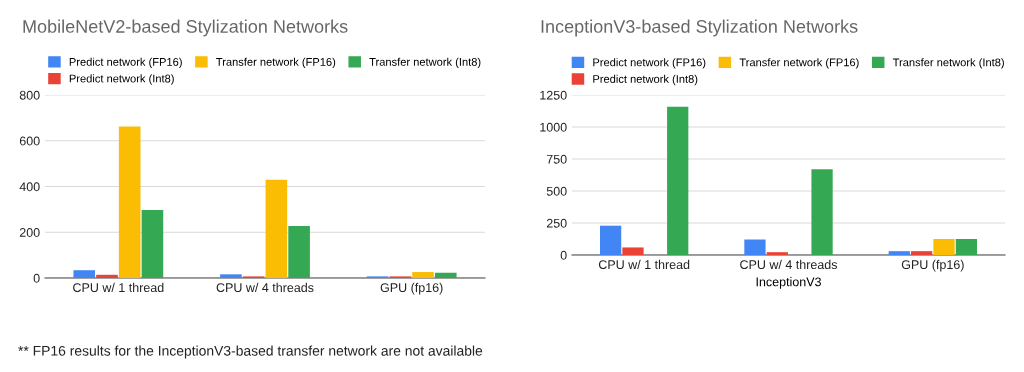 This screenshot has width=1024, height=372. Describe the element at coordinates (556, 159) in the screenshot. I see `y-tick-label: 750` at that location.